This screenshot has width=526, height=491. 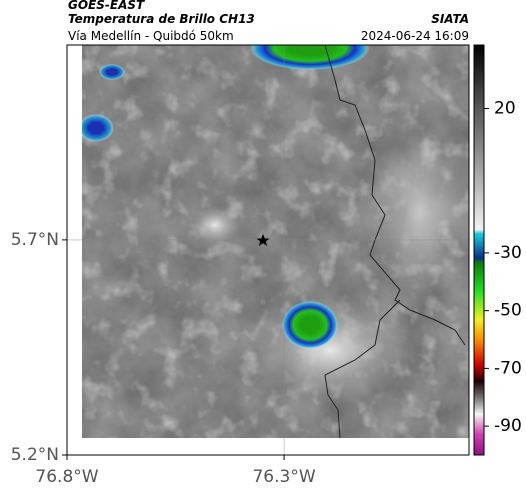 I want to click on product-title: Temperatura de Brillo CH13, so click(x=161, y=19).